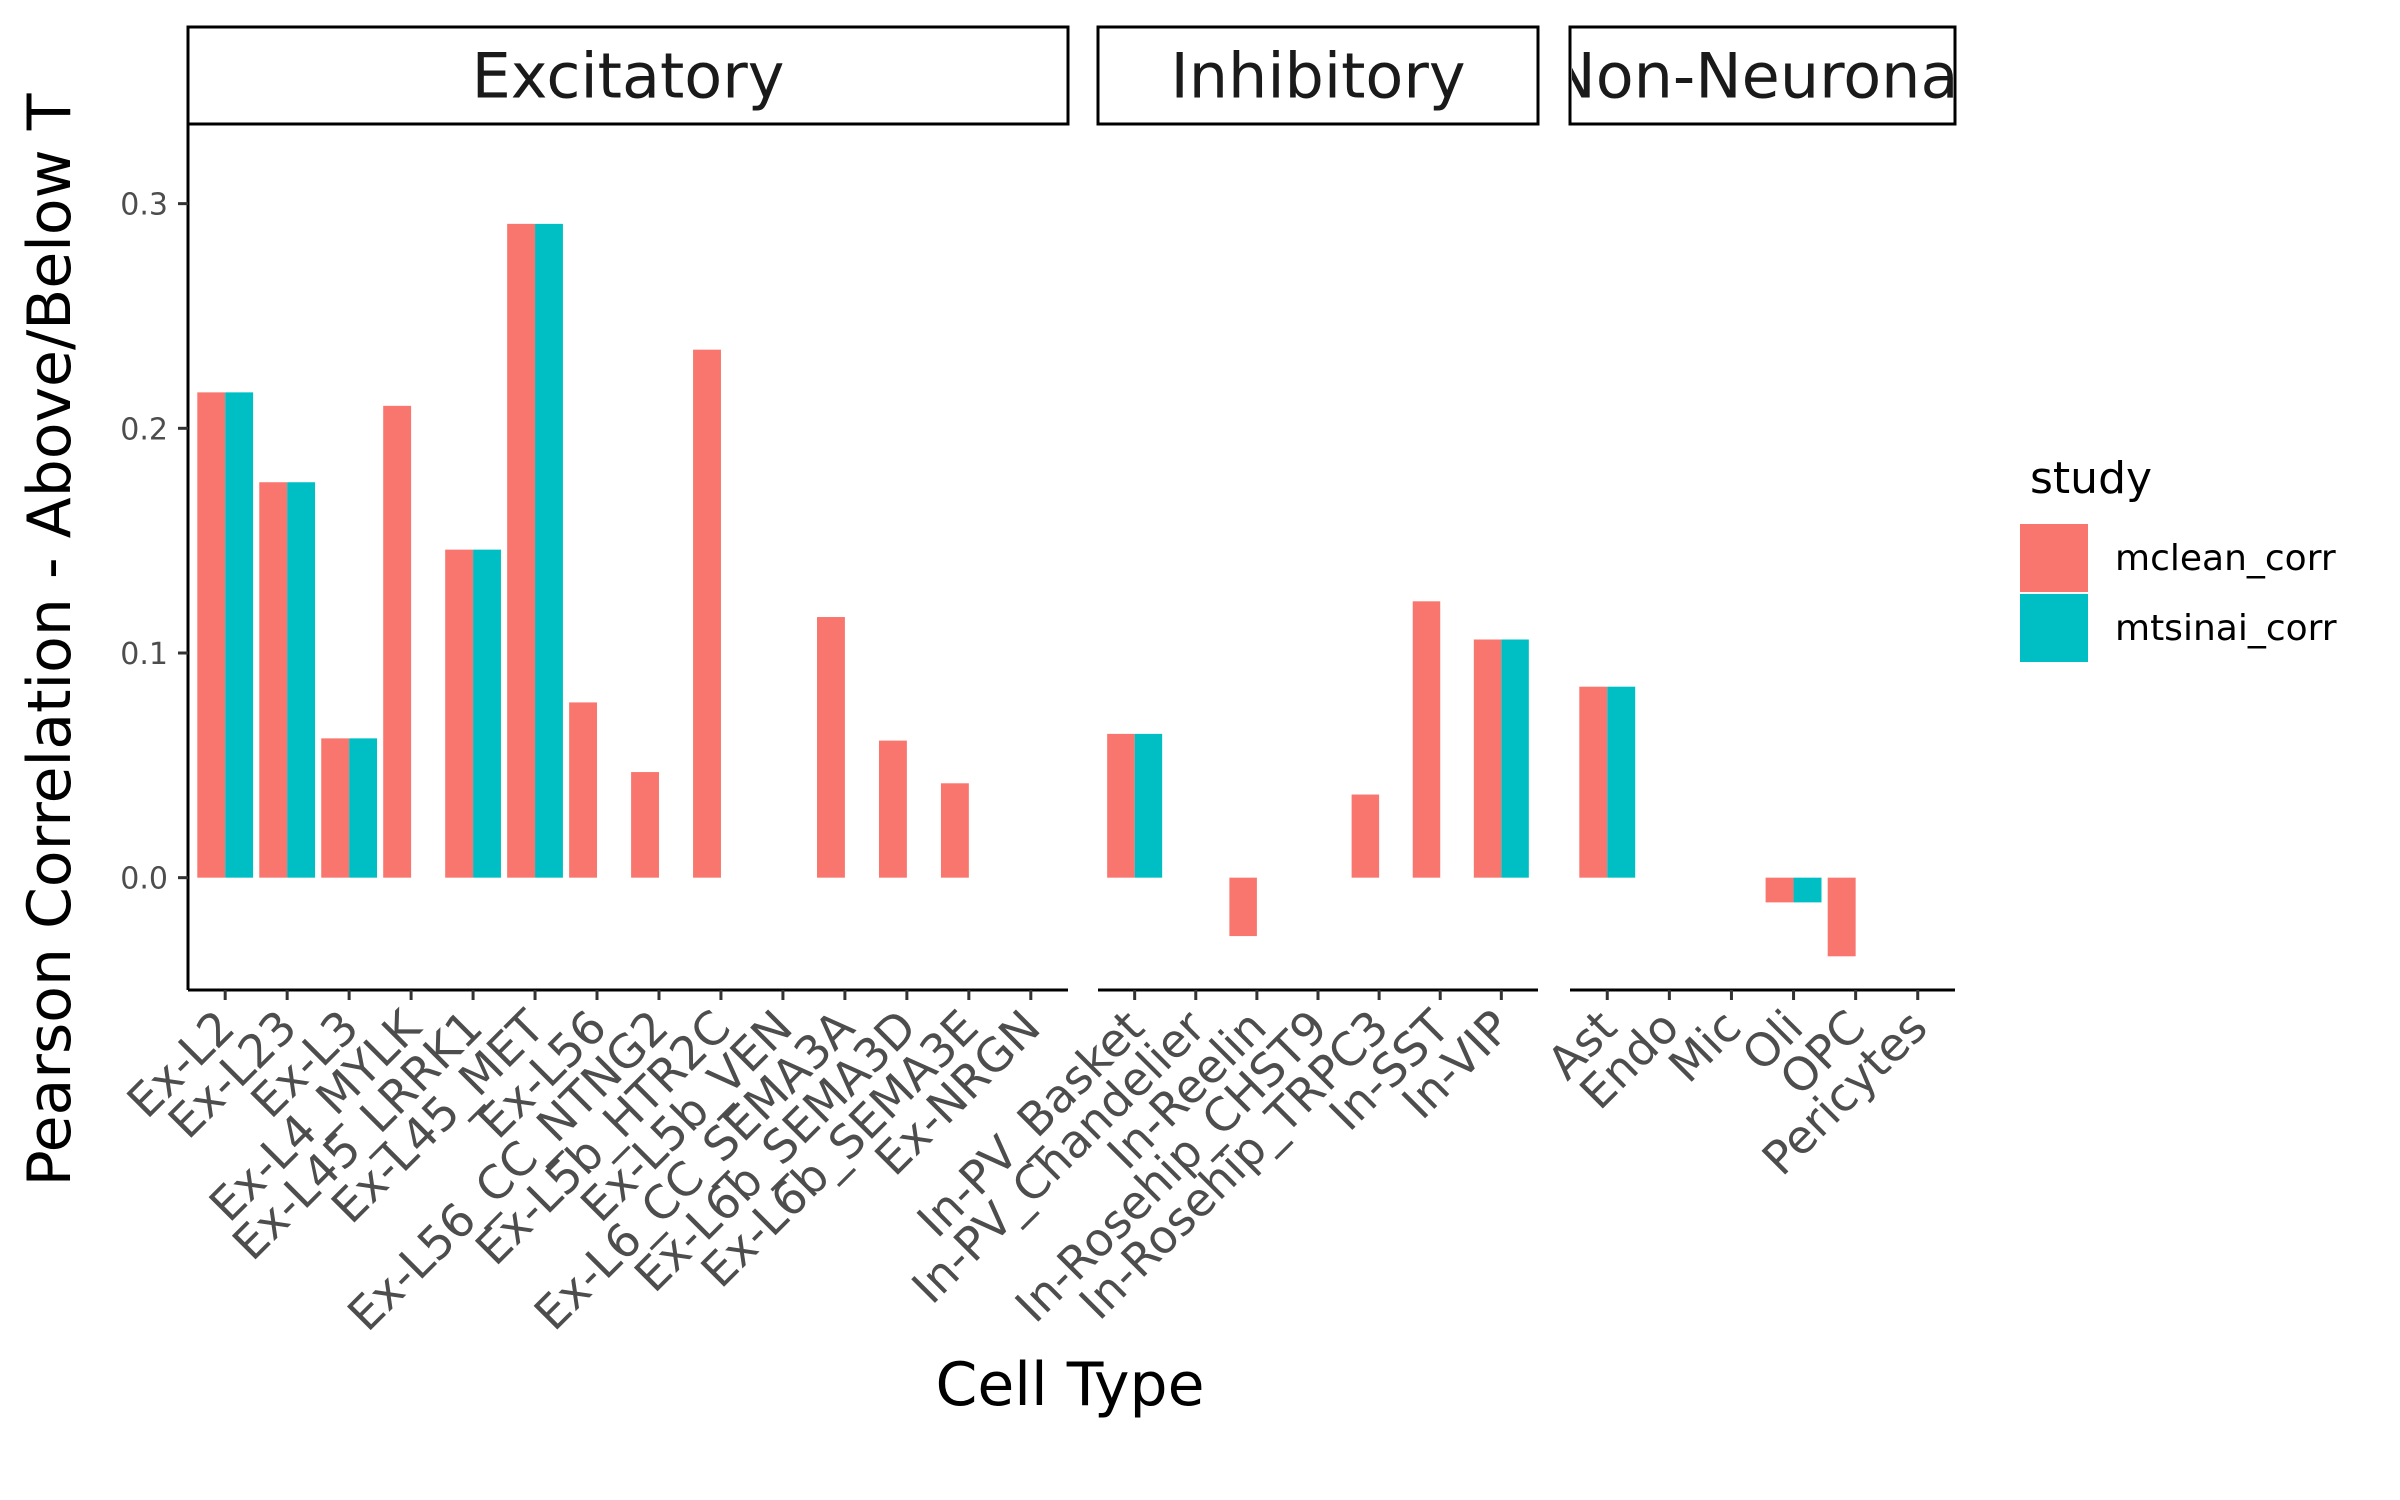 The width and height of the screenshot is (2400, 1500). Describe the element at coordinates (2054, 628) in the screenshot. I see `legend-key-mtsinai_corr` at that location.